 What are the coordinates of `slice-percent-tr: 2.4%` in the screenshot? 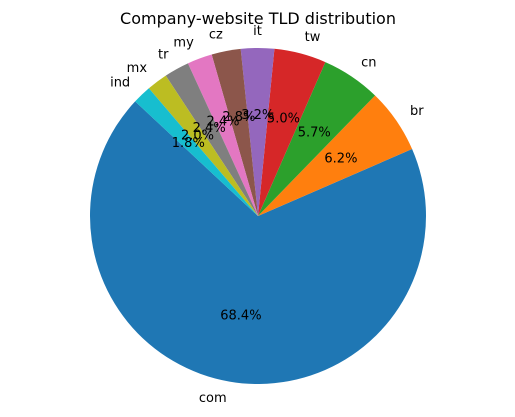 It's located at (209, 128).